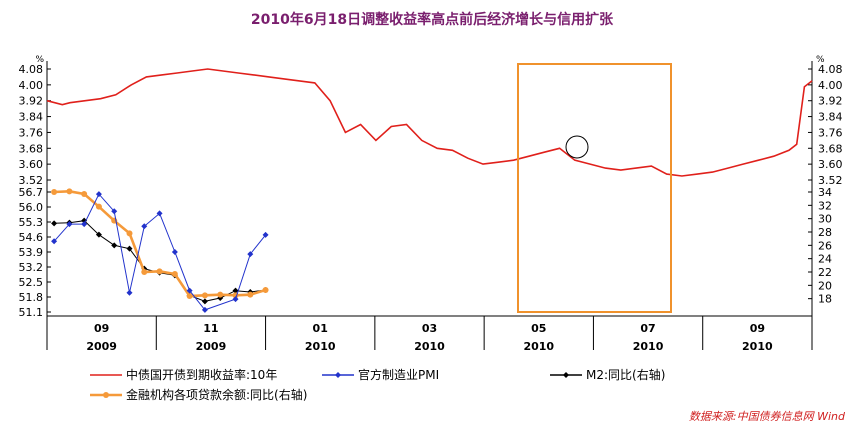 This screenshot has width=865, height=429. Describe the element at coordinates (825, 219) in the screenshot. I see `bottom-right-tick: 30` at that location.